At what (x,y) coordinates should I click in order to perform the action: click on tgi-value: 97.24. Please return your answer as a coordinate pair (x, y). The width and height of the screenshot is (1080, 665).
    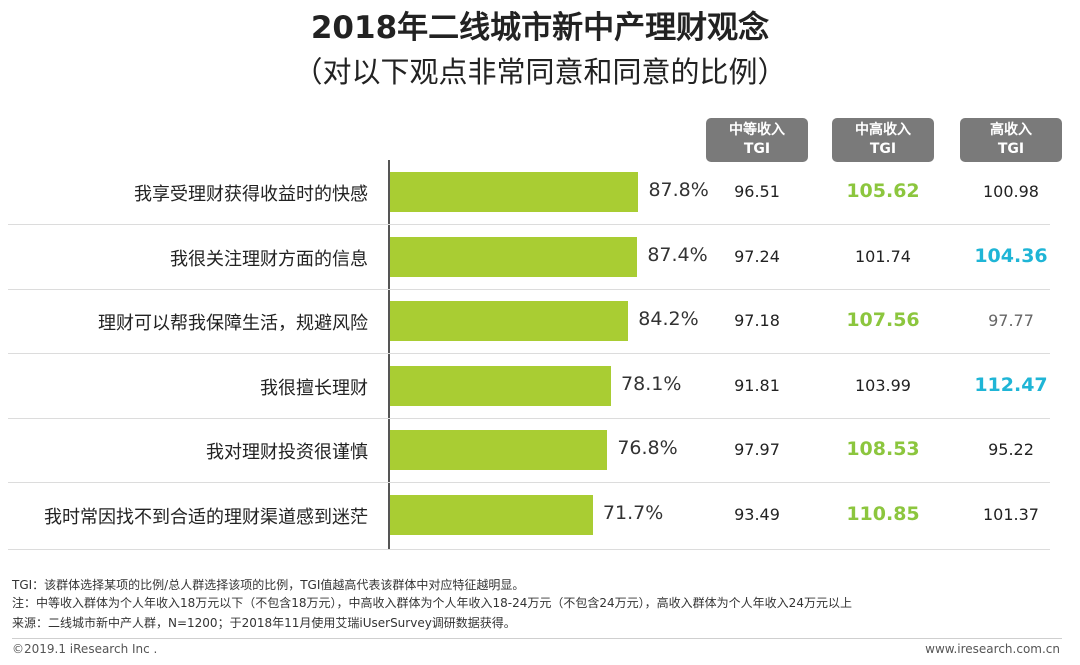
    Looking at the image, I should click on (757, 256).